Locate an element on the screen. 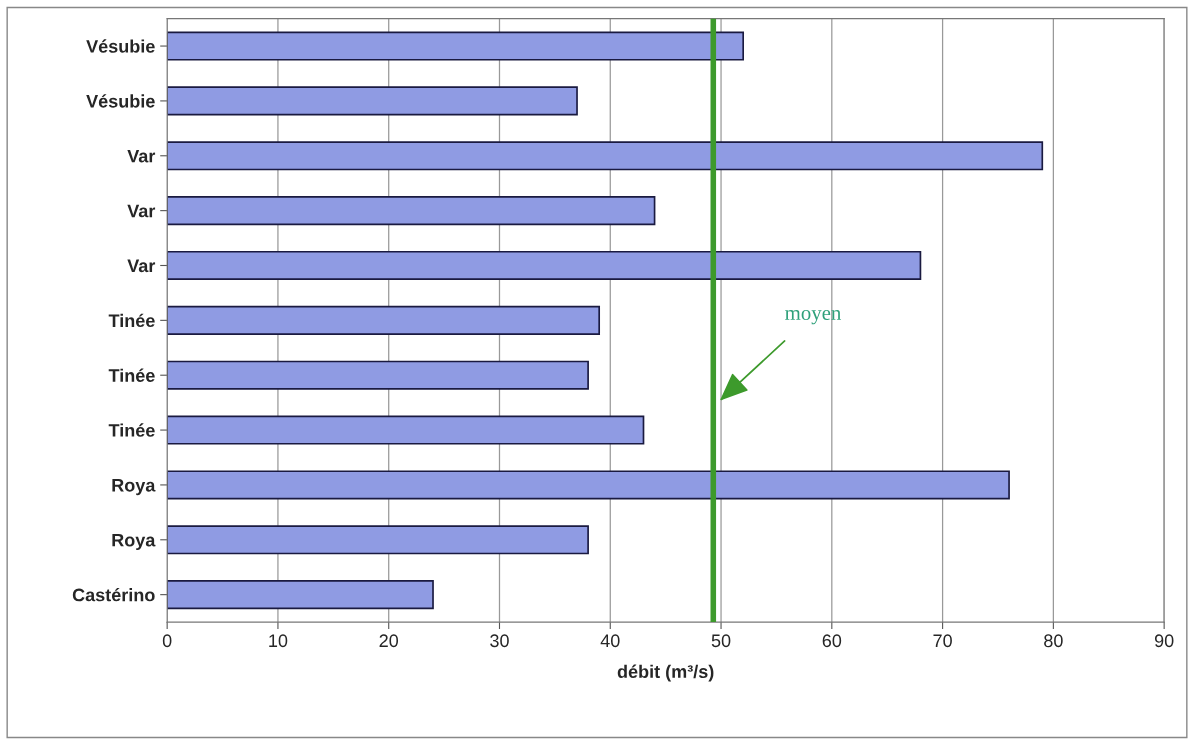 This screenshot has width=1194, height=745. x-tick-label: 80 is located at coordinates (1053, 641).